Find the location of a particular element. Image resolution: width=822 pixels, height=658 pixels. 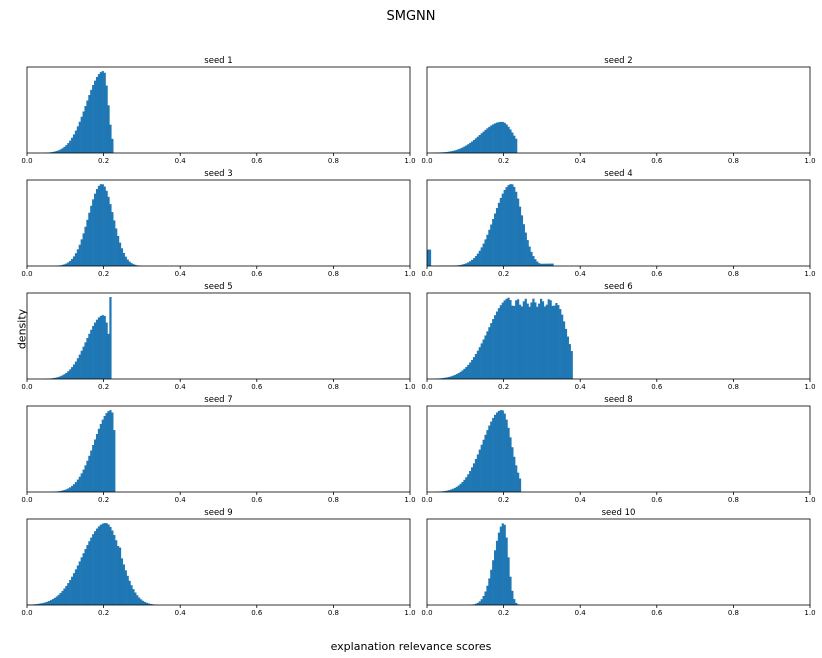

histogram-panel: seed 2 0.0 0.2 0.4 0.6 0.8 1.0 is located at coordinates (618, 110).